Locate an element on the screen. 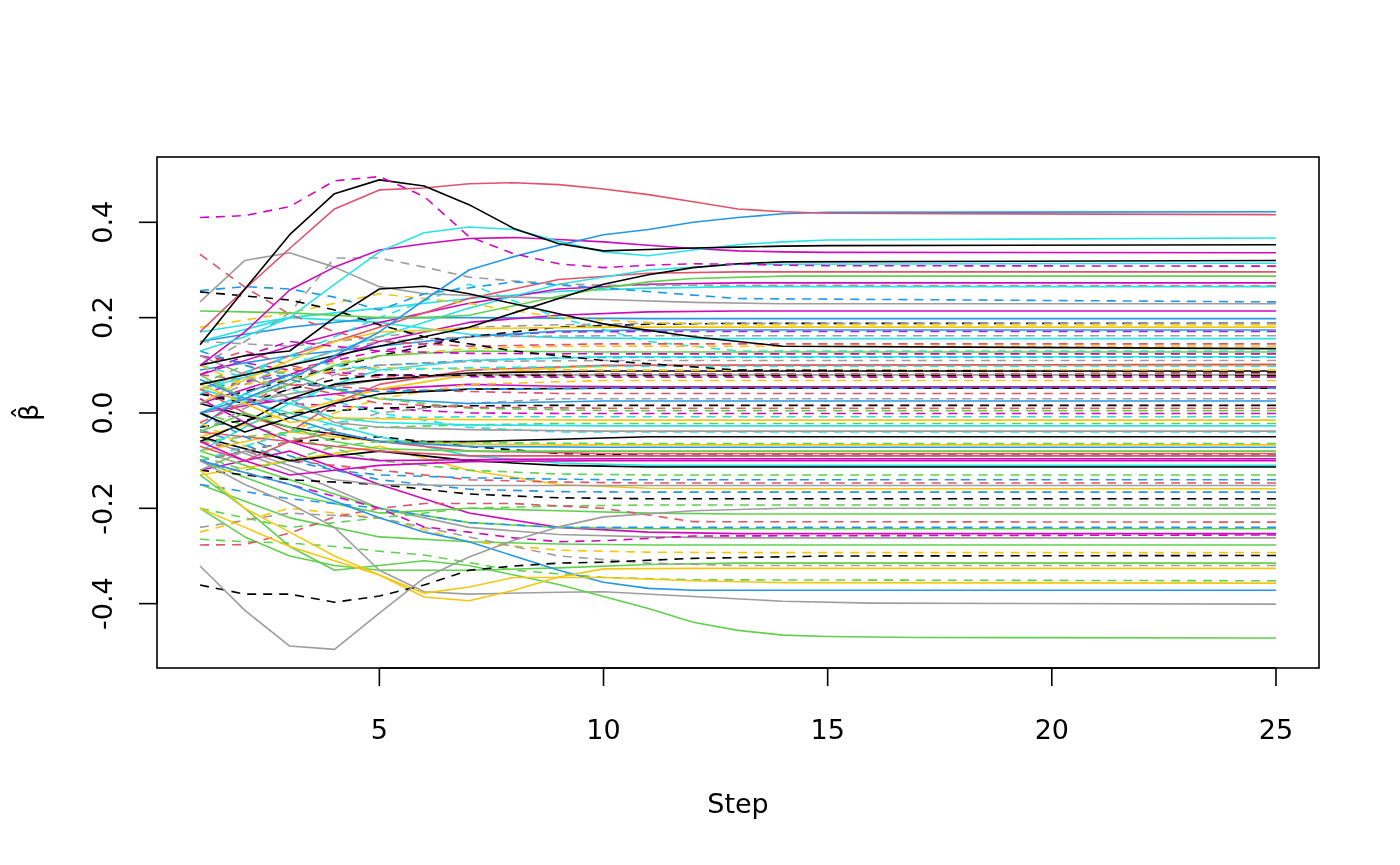  y-tick-label: -0.2 is located at coordinates (102, 508).